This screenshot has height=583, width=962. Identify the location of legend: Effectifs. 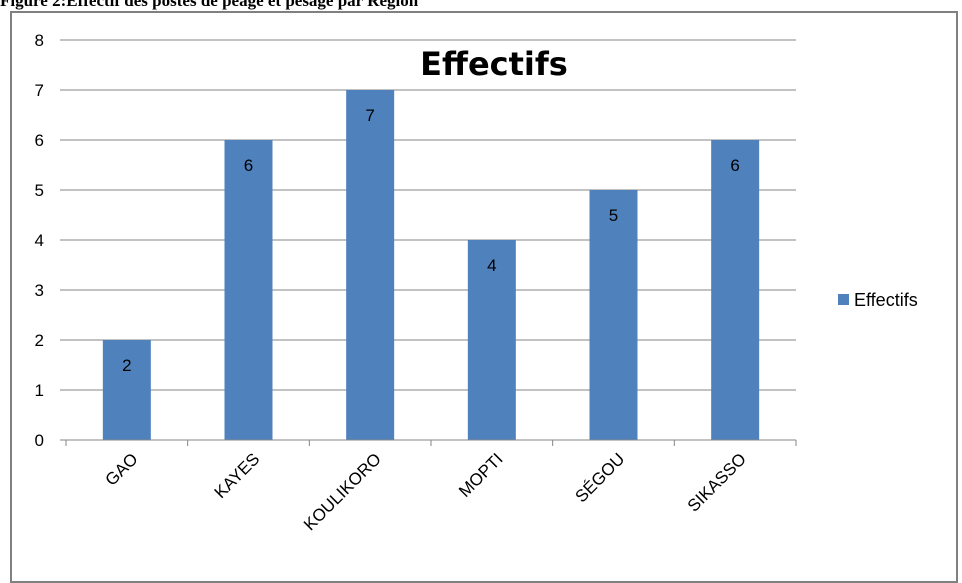
(878, 300).